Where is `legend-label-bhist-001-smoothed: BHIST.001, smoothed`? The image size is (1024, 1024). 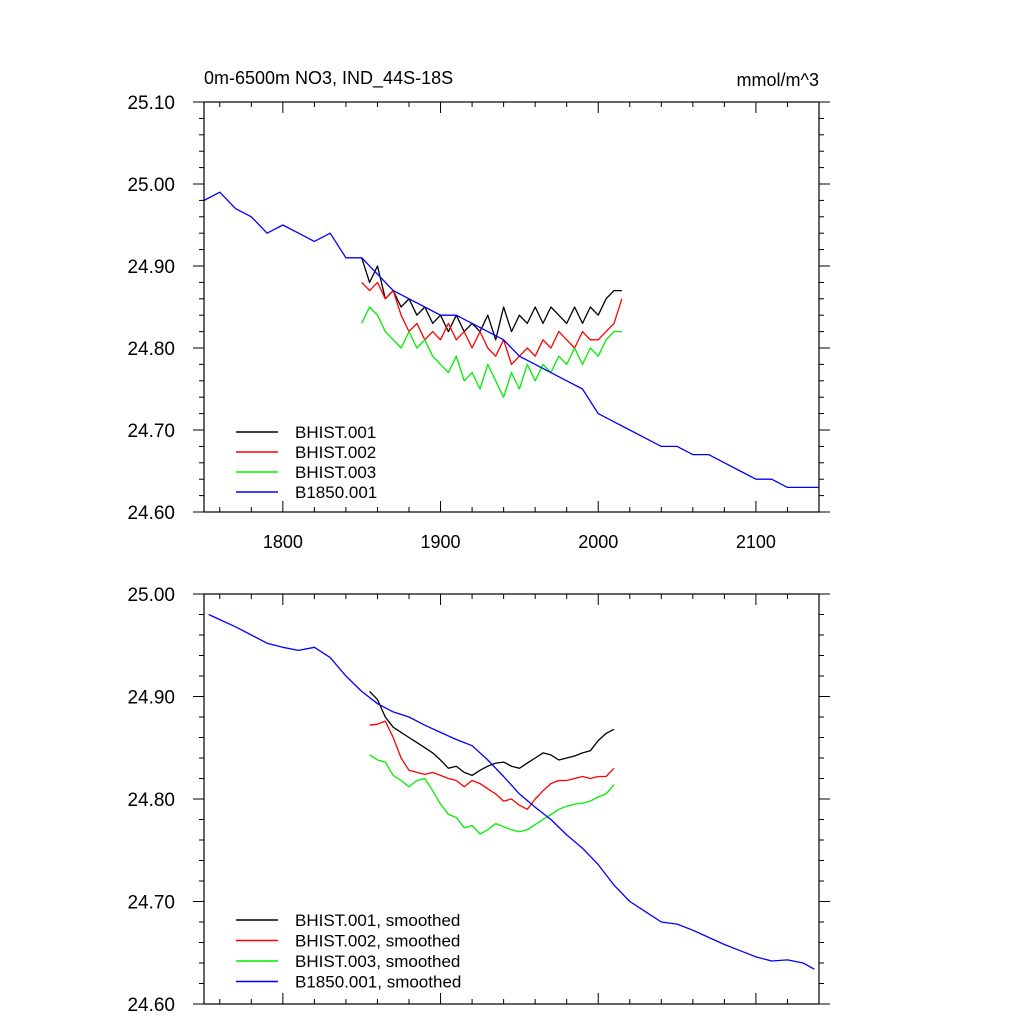 legend-label-bhist-001-smoothed: BHIST.001, smoothed is located at coordinates (377, 920).